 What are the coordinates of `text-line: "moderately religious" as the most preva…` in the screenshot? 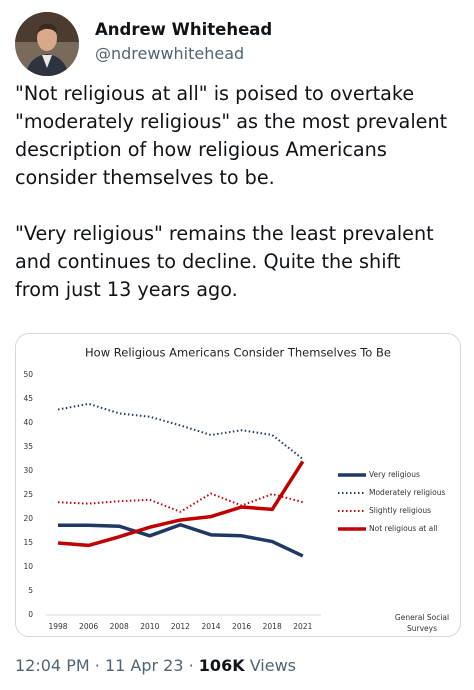 It's located at (231, 121).